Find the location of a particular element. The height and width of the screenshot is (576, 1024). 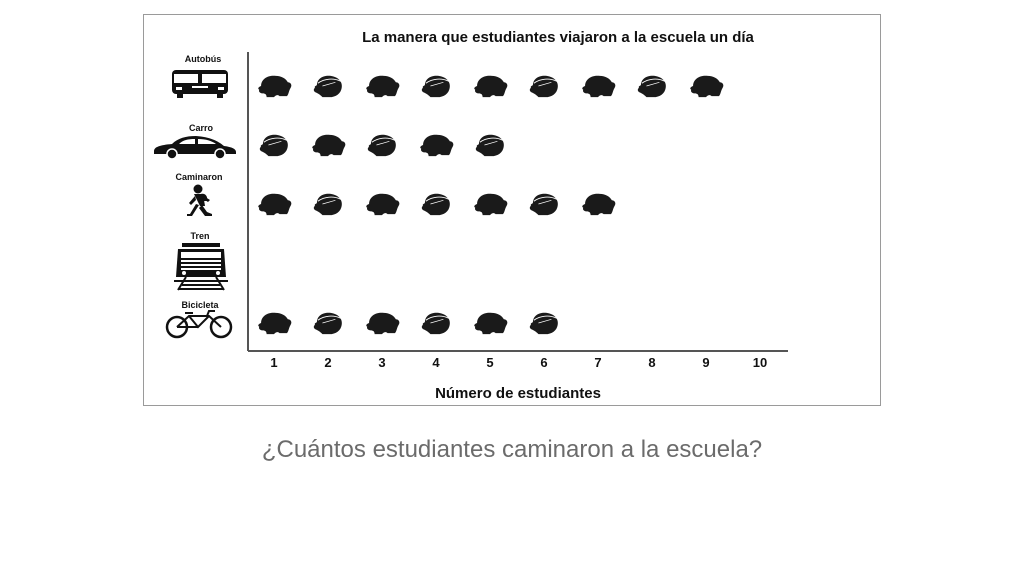

bicycle-icon is located at coordinates (199, 324).